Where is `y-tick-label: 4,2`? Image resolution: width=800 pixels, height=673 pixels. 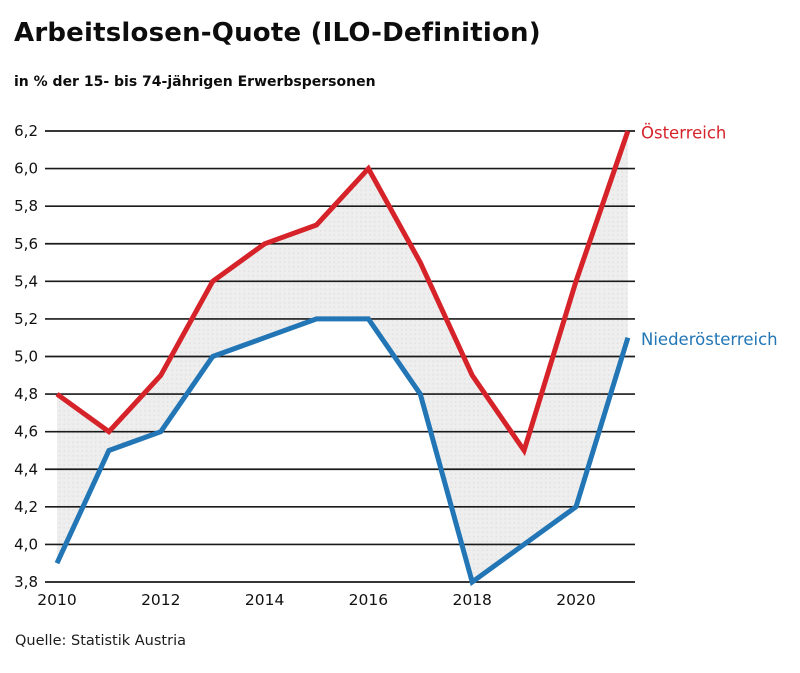
y-tick-label: 4,2 is located at coordinates (26, 507).